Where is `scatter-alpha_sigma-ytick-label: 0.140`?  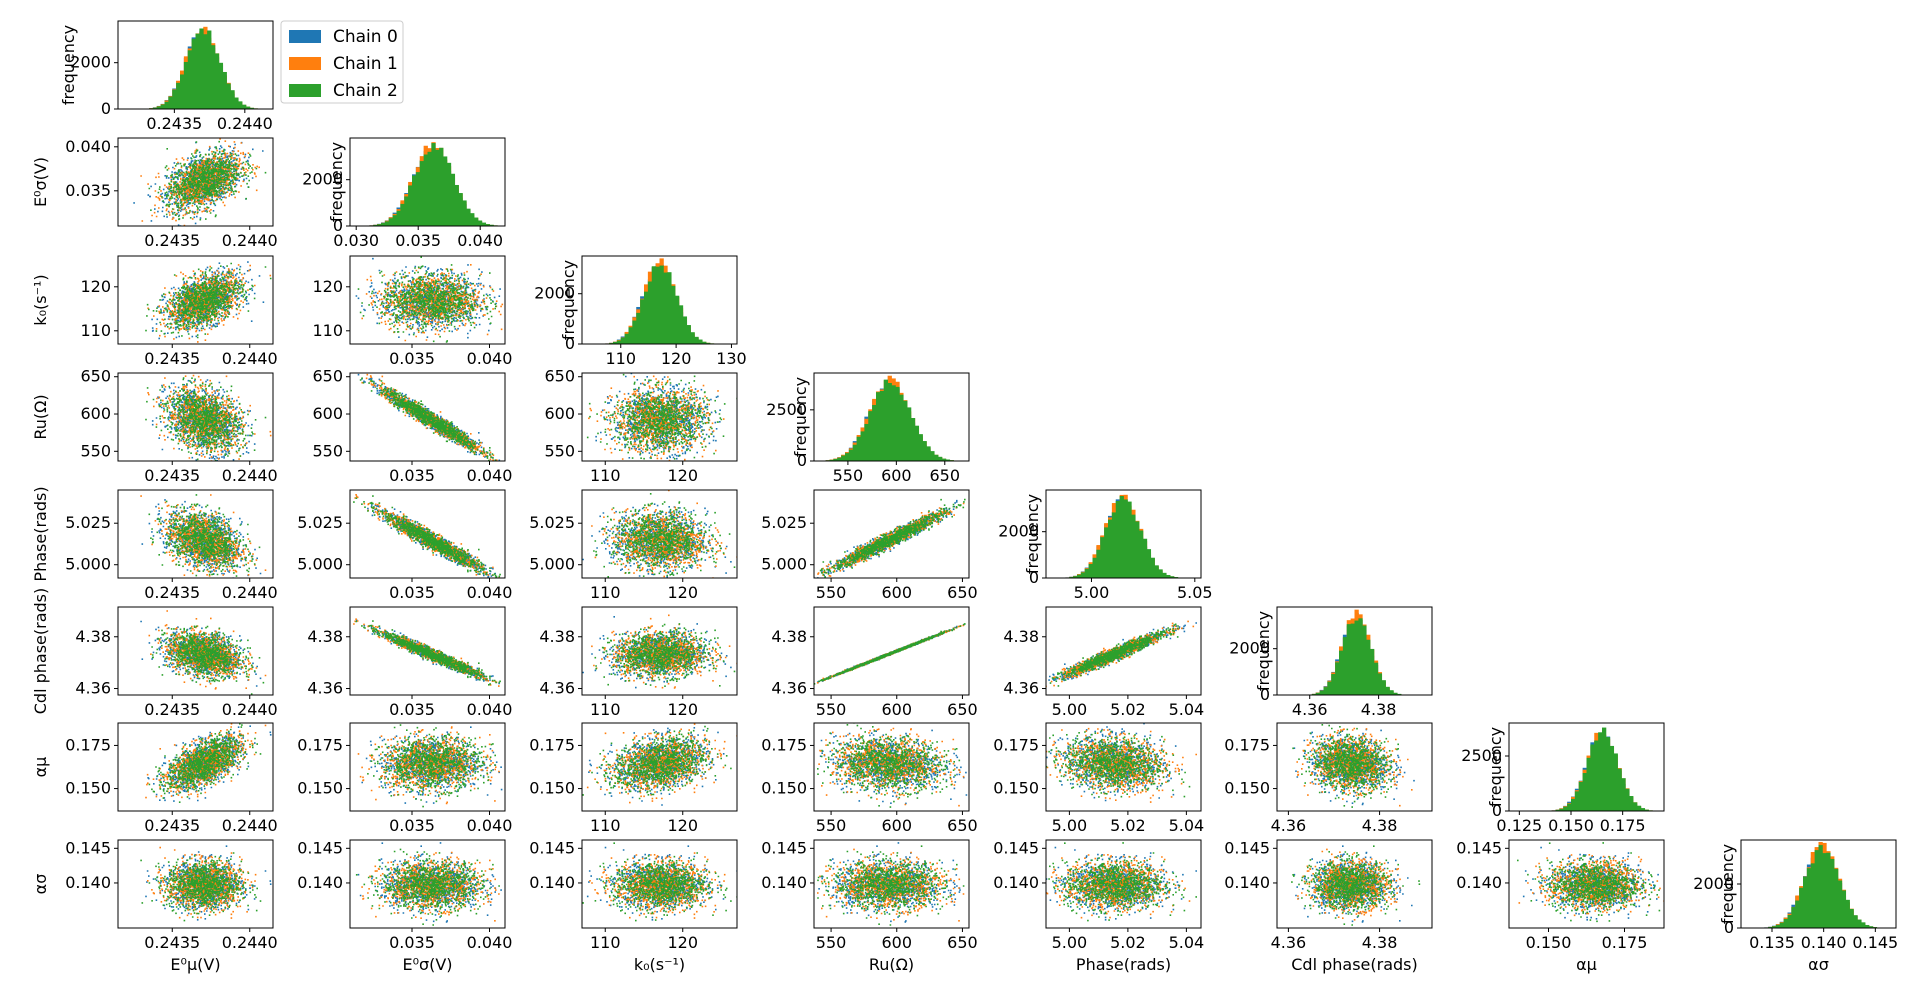
scatter-alpha_sigma-ytick-label: 0.140 is located at coordinates (1479, 882).